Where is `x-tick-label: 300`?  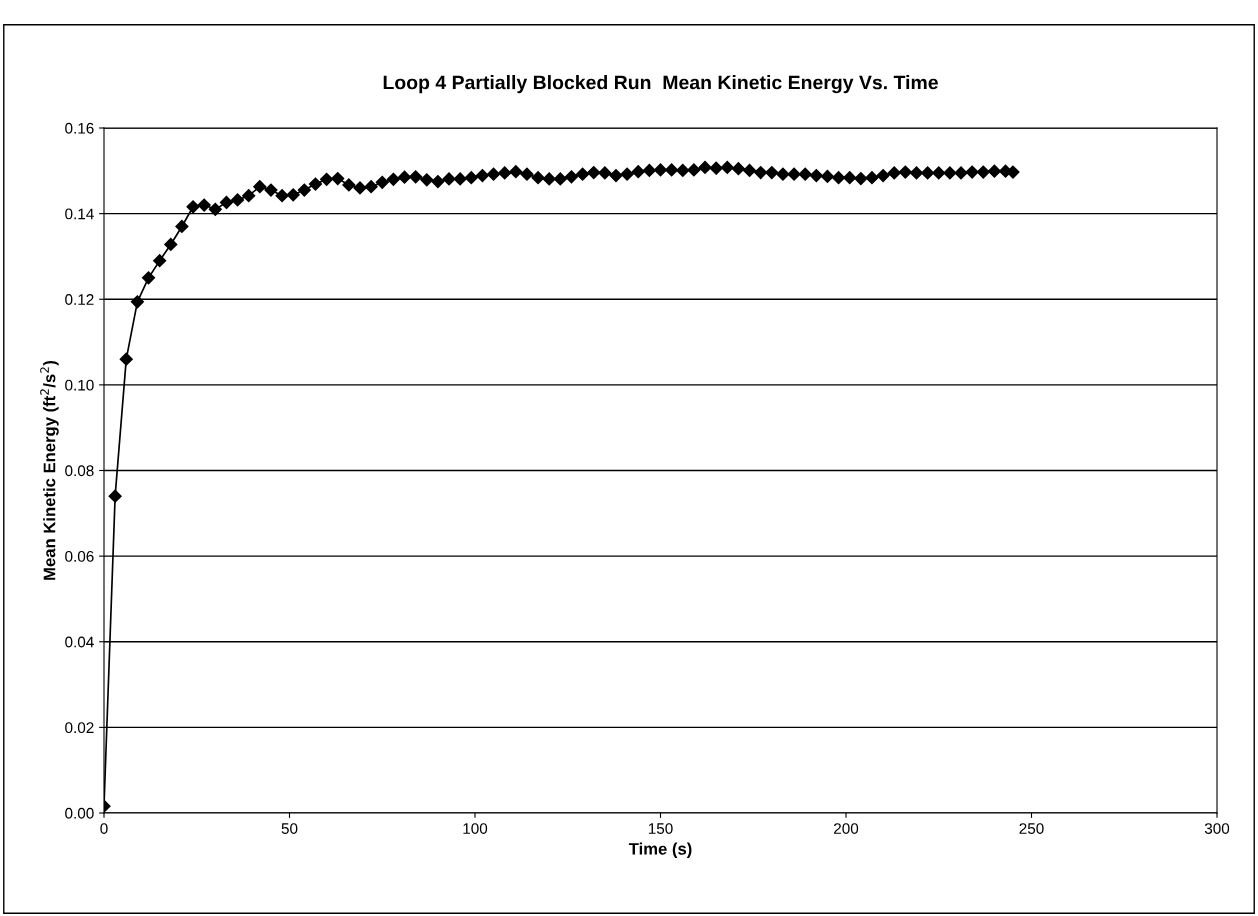
x-tick-label: 300 is located at coordinates (1217, 828).